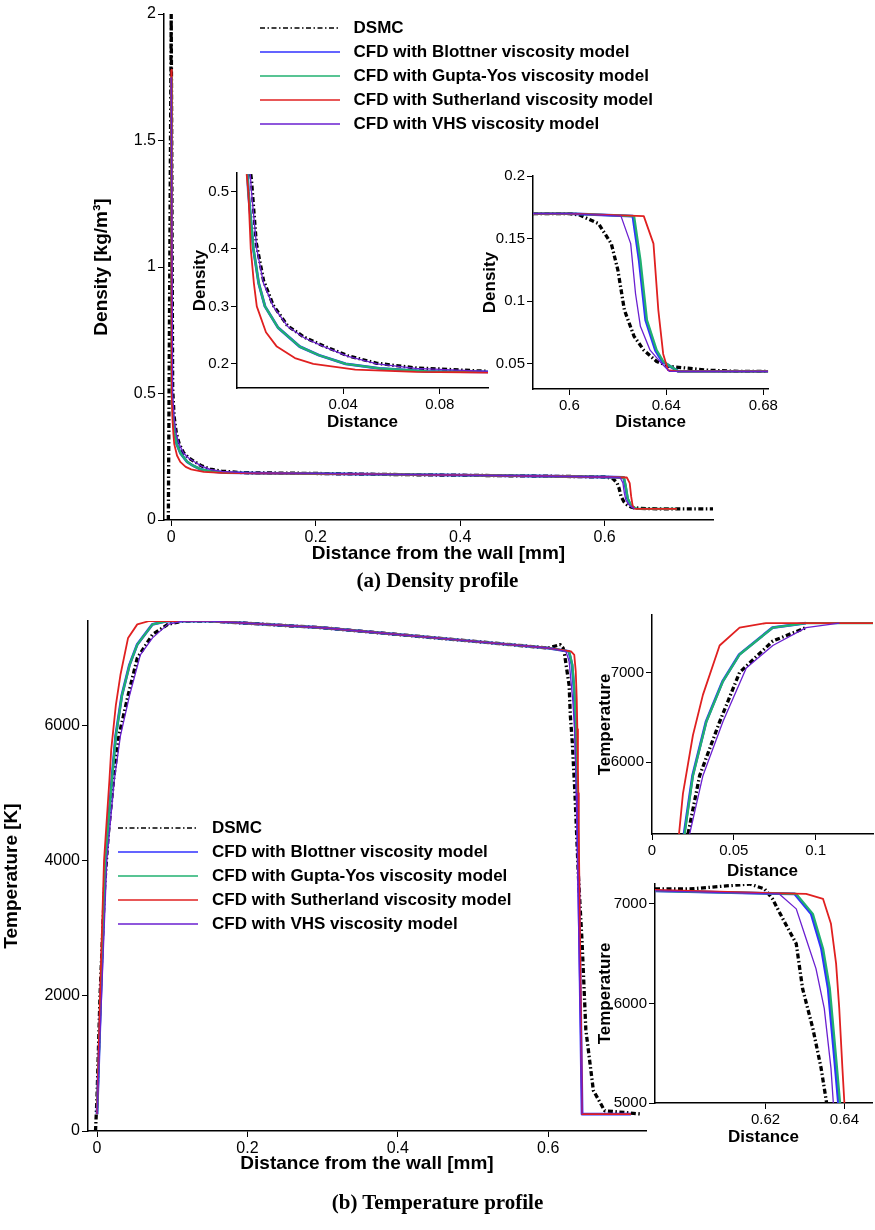 This screenshot has height=1230, width=875. I want to click on y-tick-label: 4000, so click(62, 860).